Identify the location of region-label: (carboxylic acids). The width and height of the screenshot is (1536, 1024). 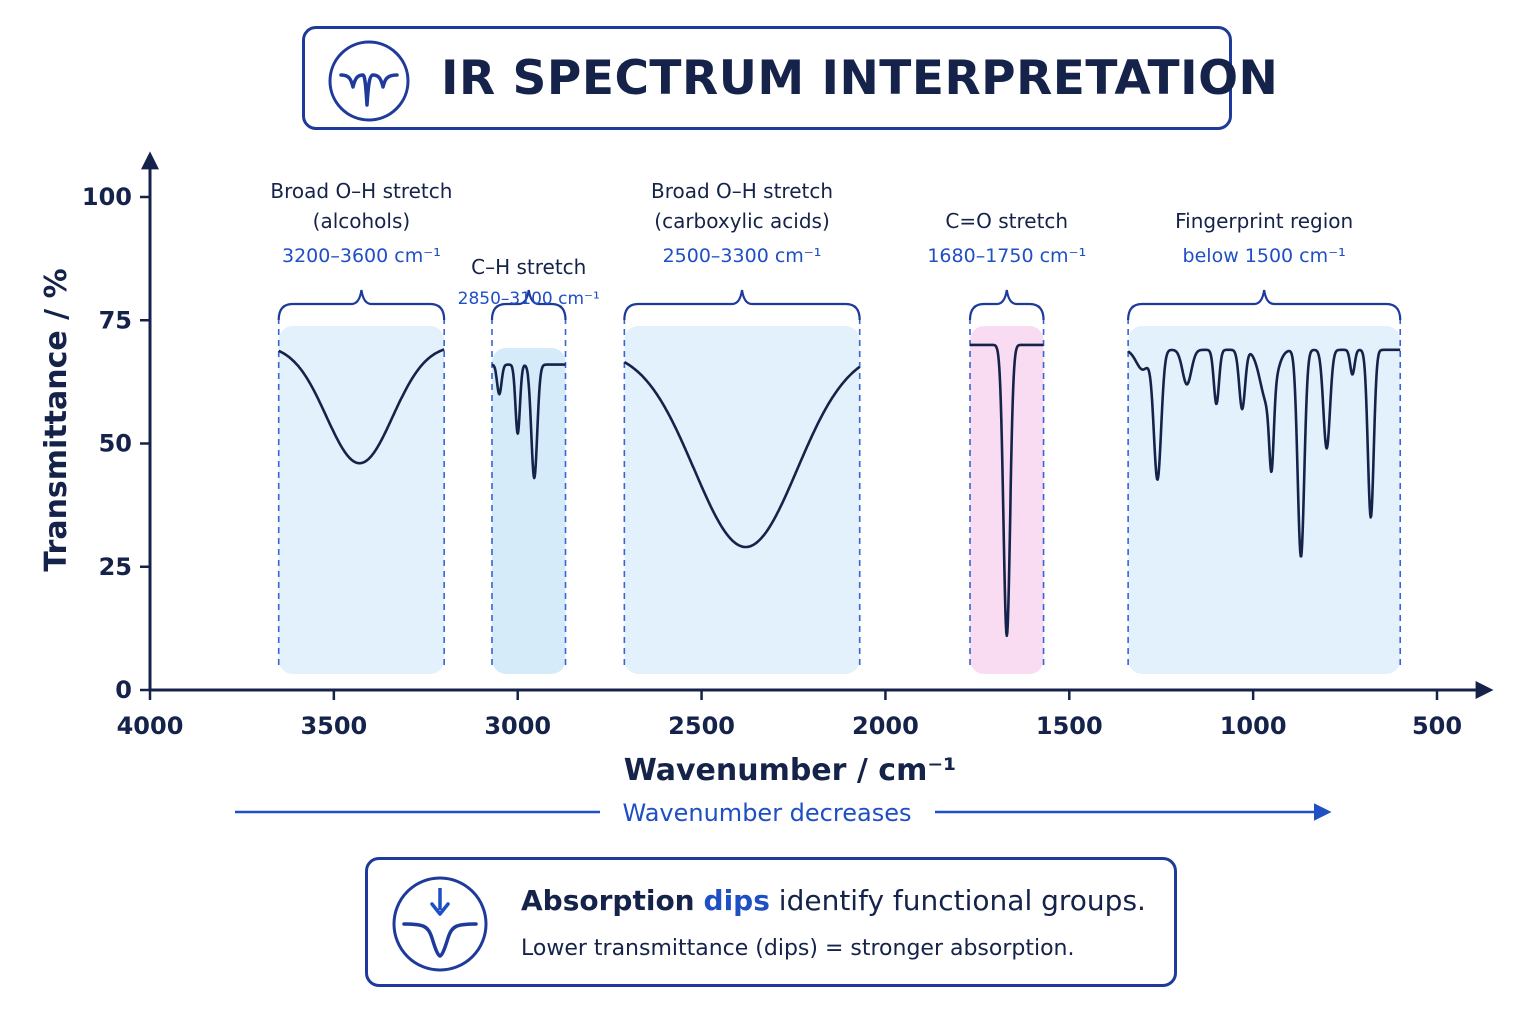
(741, 221).